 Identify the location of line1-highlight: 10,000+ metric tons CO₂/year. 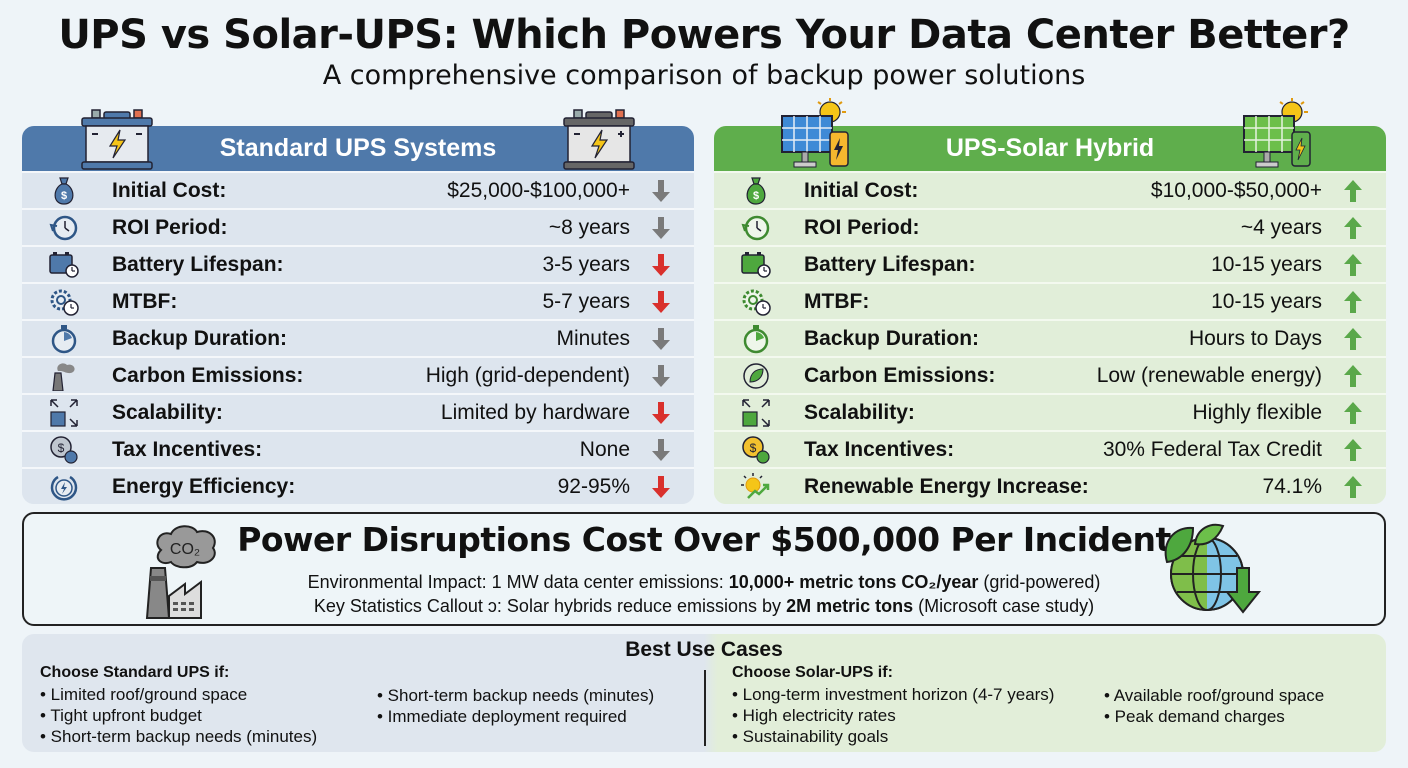
(853, 582).